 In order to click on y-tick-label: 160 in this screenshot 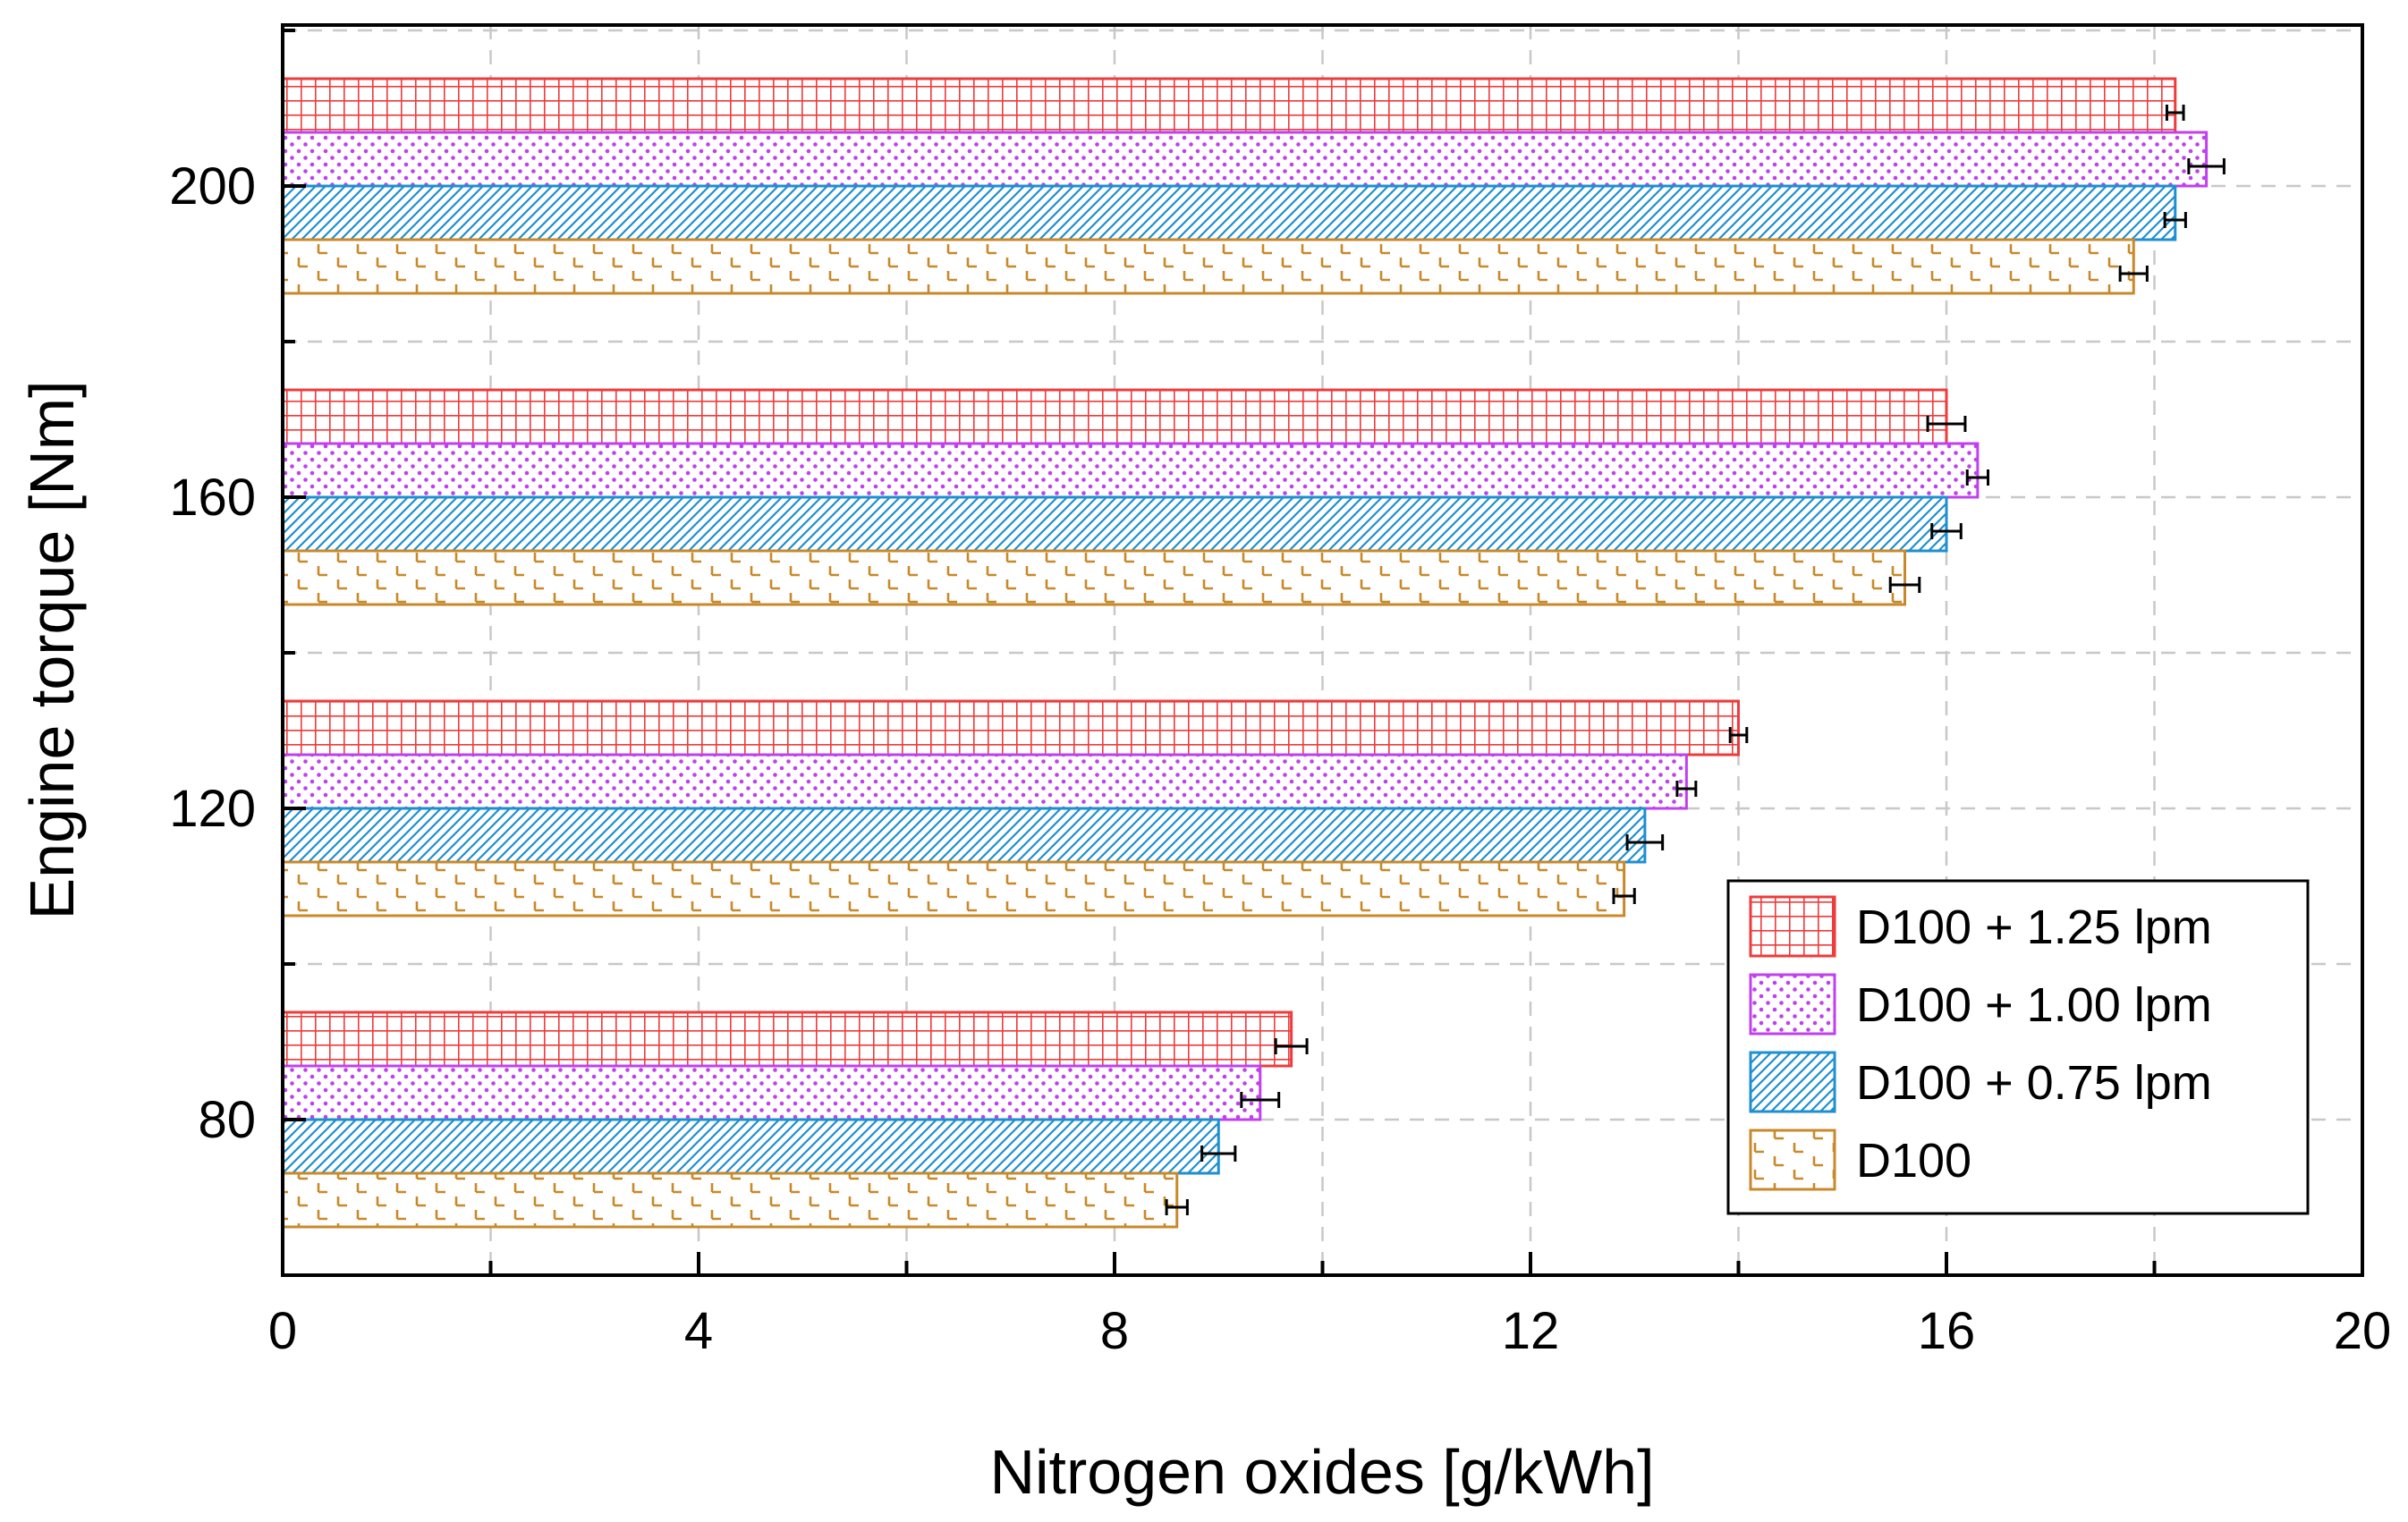, I will do `click(213, 498)`.